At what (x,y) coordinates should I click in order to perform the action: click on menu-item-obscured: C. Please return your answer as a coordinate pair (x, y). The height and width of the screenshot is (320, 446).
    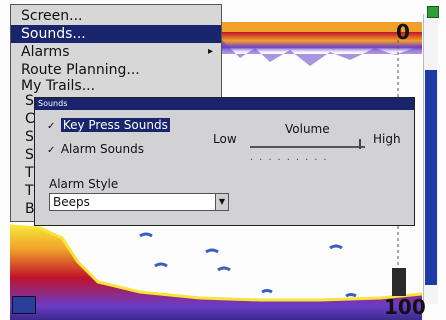
    Looking at the image, I should click on (30, 119).